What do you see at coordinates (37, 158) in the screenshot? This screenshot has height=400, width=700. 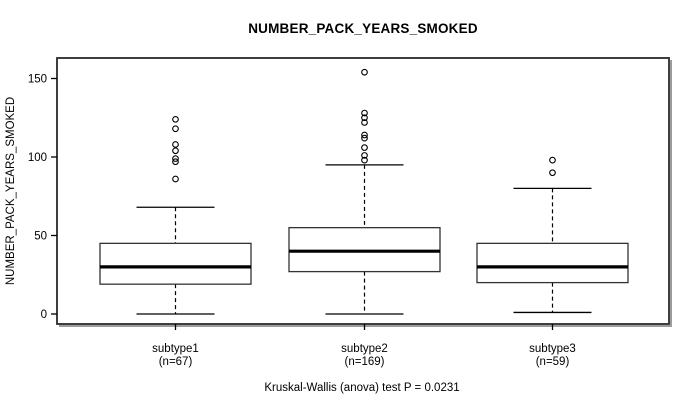 I see `y-tick-label: 100` at bounding box center [37, 158].